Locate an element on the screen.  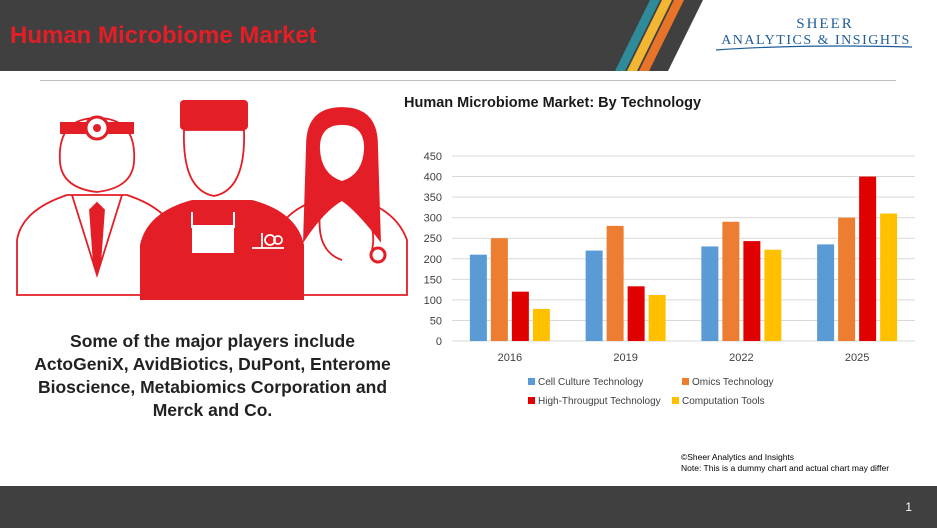
y-tick-label: 250 is located at coordinates (433, 239).